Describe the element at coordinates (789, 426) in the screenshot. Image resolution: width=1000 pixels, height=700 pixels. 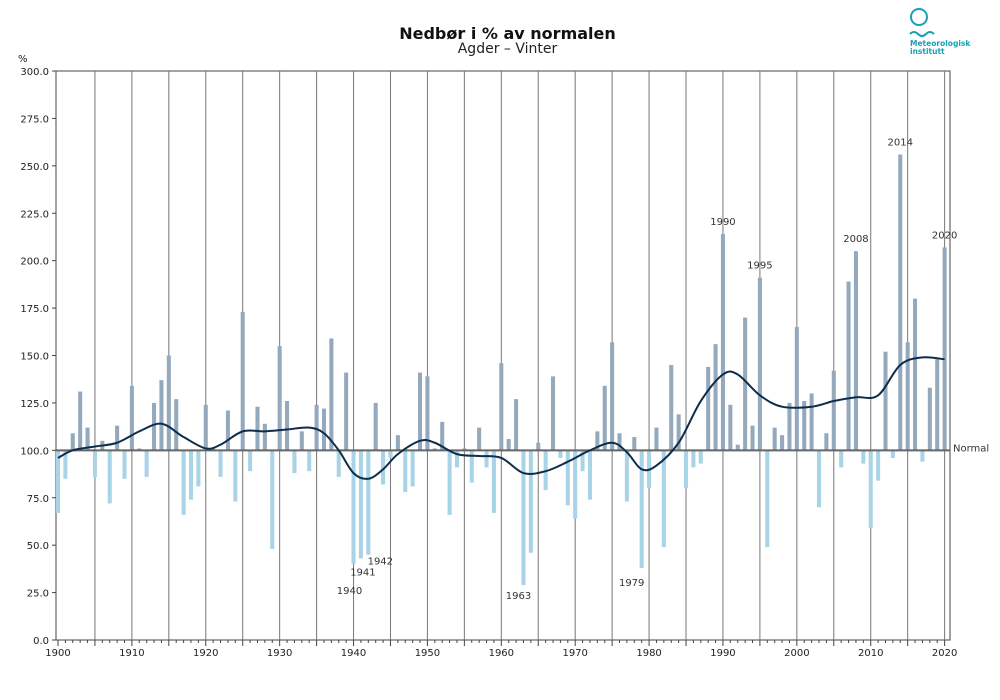
I see `bar-1999` at that location.